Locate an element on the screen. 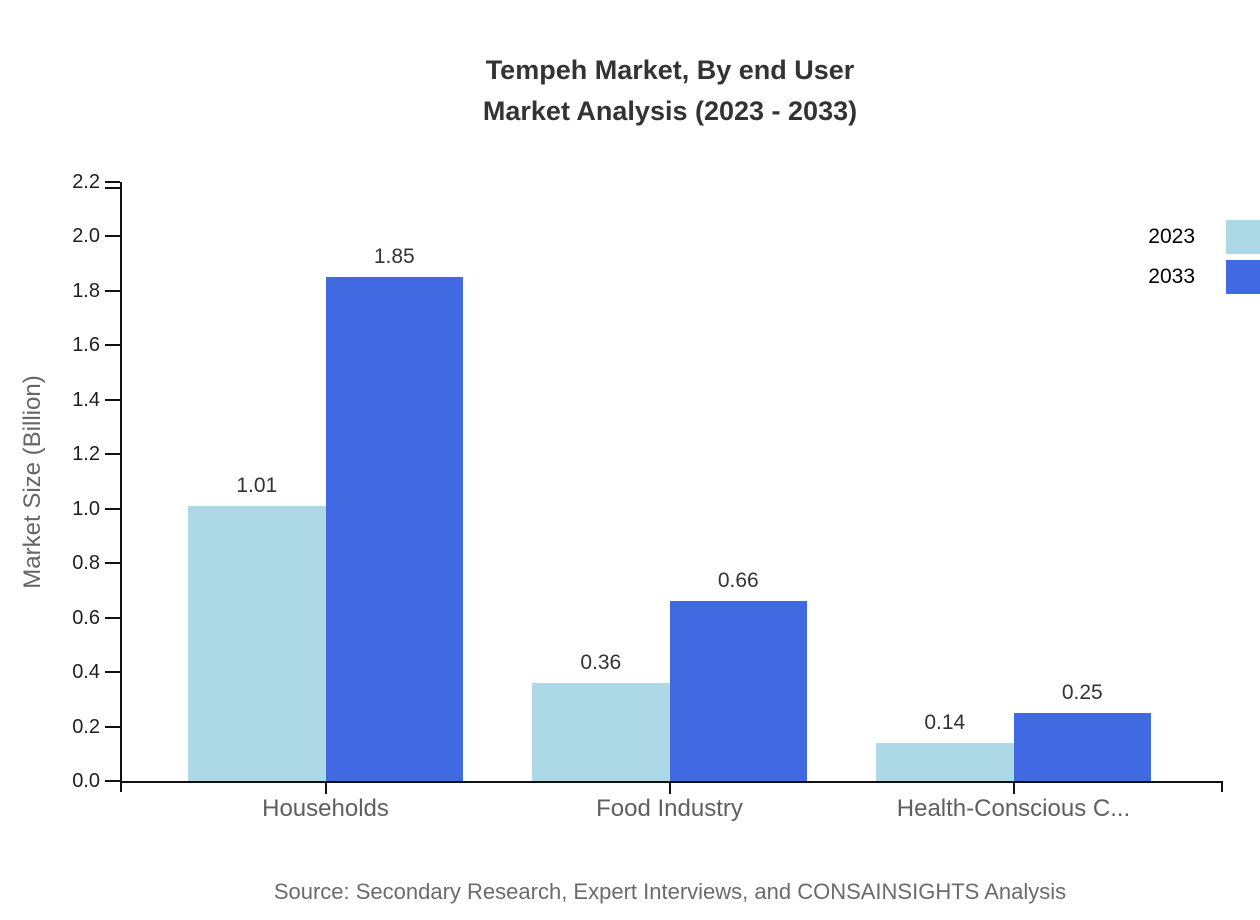  y-axis-tick-label: 0.0 is located at coordinates (86, 781).